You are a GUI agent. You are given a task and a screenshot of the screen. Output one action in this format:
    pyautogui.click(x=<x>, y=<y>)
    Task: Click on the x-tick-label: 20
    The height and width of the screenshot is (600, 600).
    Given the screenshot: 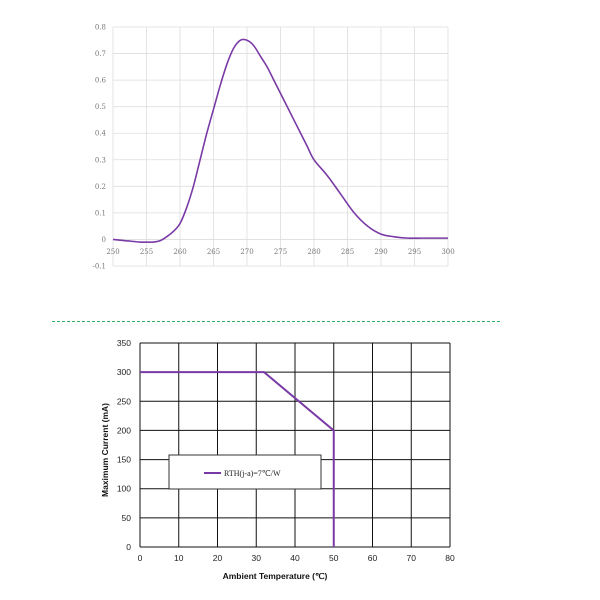 What is the action you would take?
    pyautogui.click(x=218, y=558)
    